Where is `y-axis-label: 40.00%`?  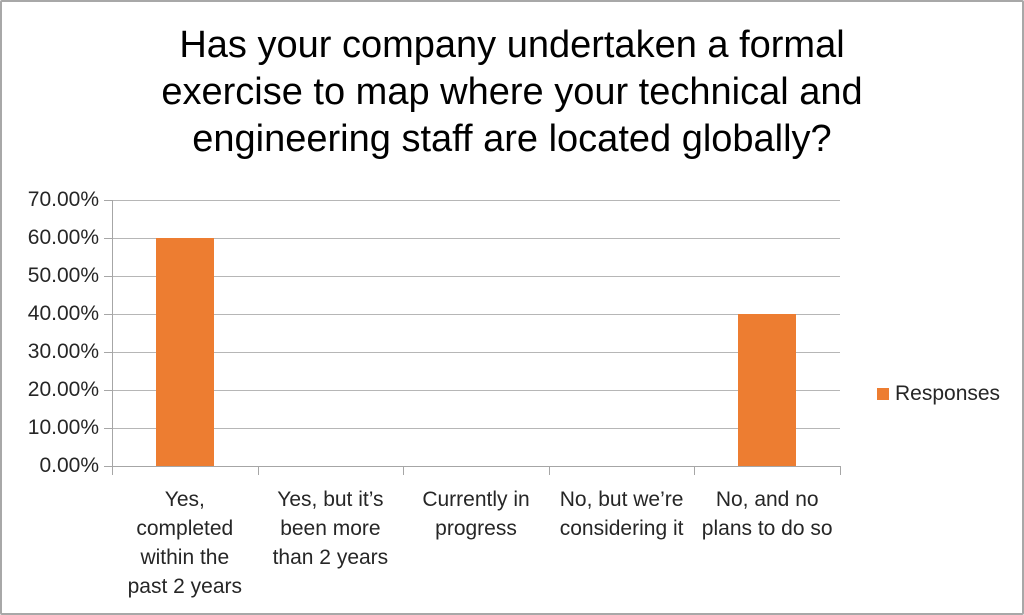 y-axis-label: 40.00% is located at coordinates (63, 313).